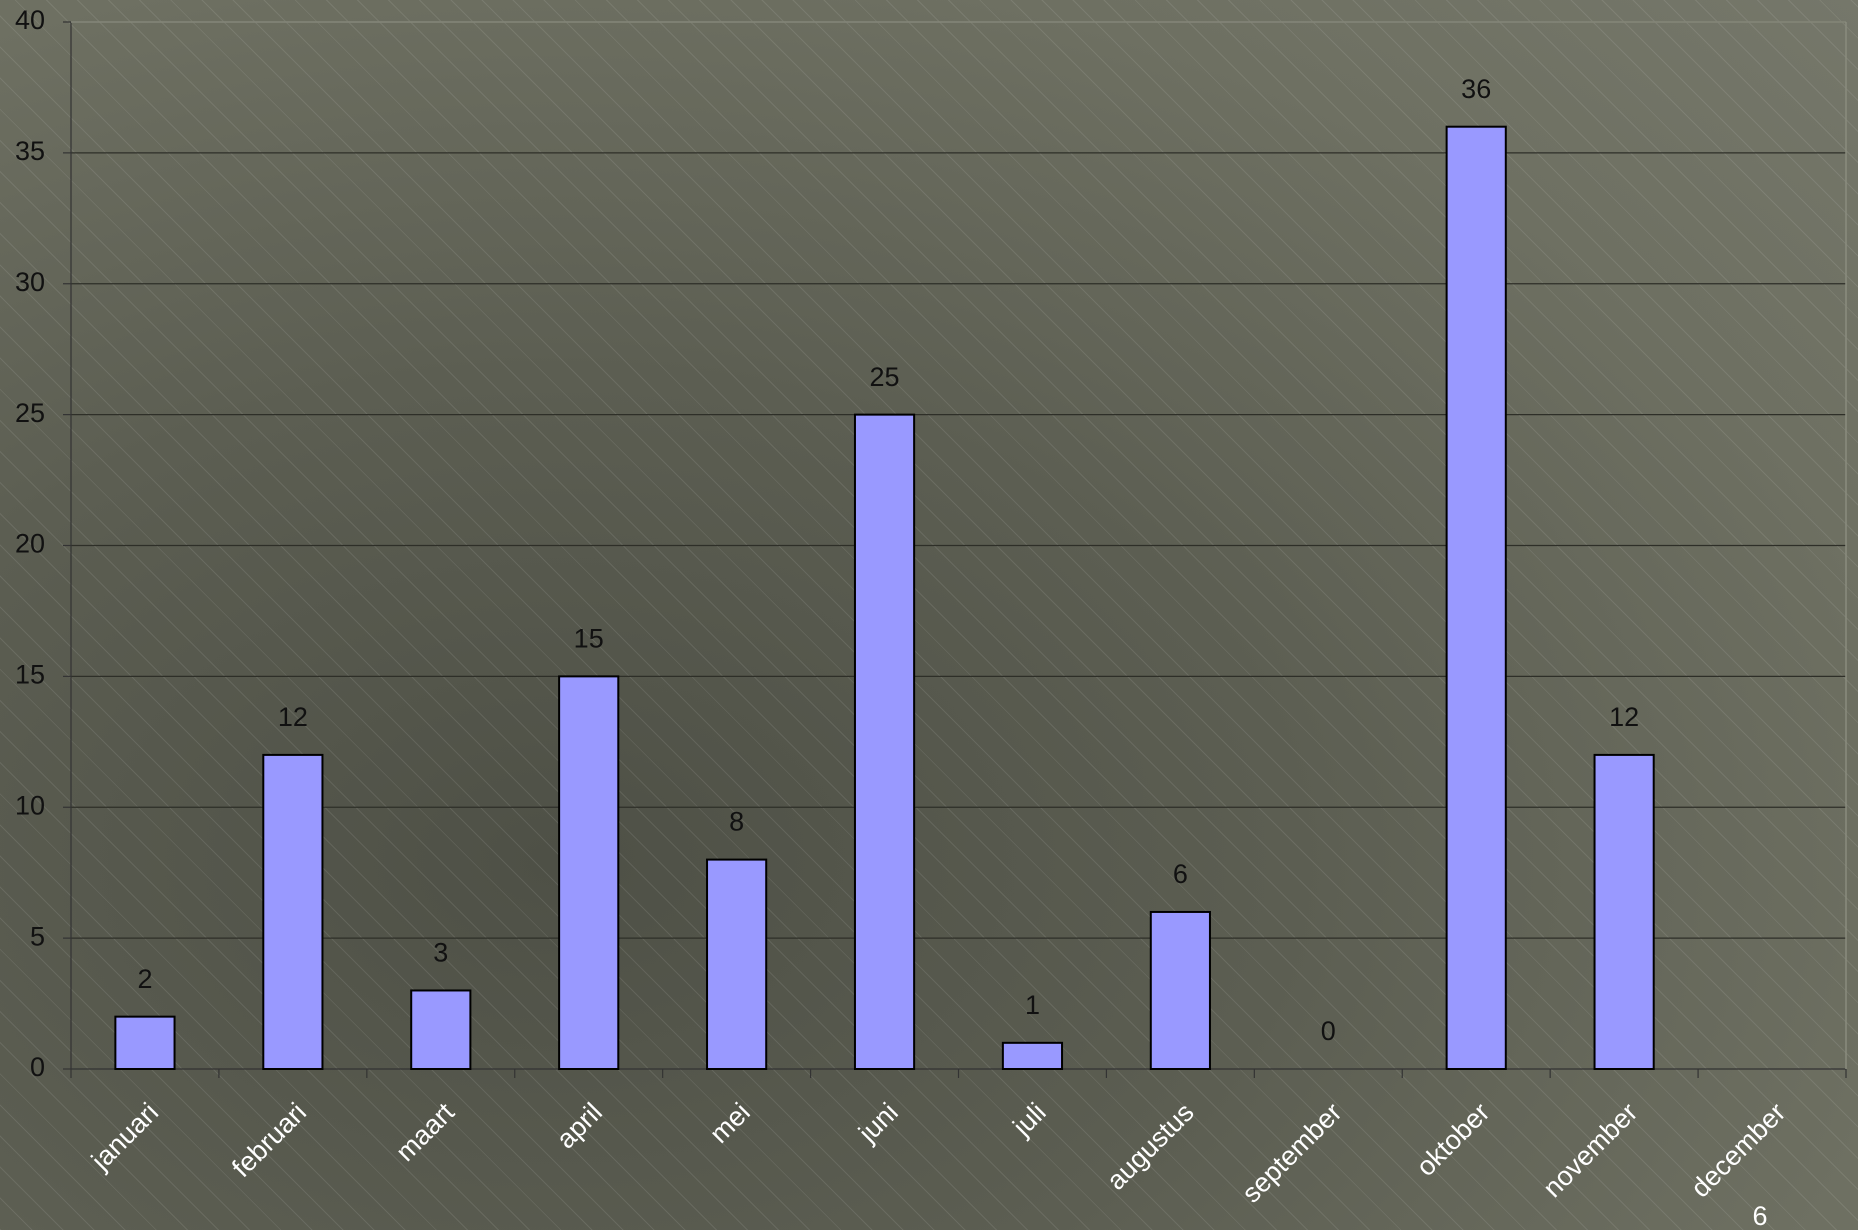 The height and width of the screenshot is (1230, 1858). I want to click on data-label: 15, so click(589, 639).